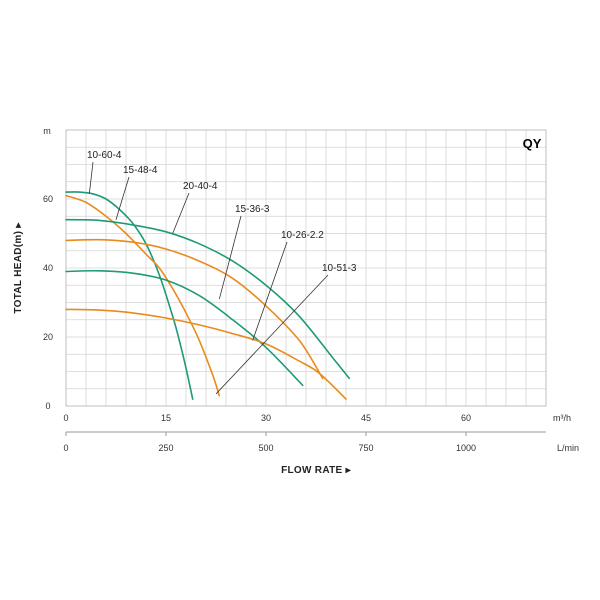 This screenshot has width=600, height=600. What do you see at coordinates (165, 448) in the screenshot?
I see `x2-tick-label: 250` at bounding box center [165, 448].